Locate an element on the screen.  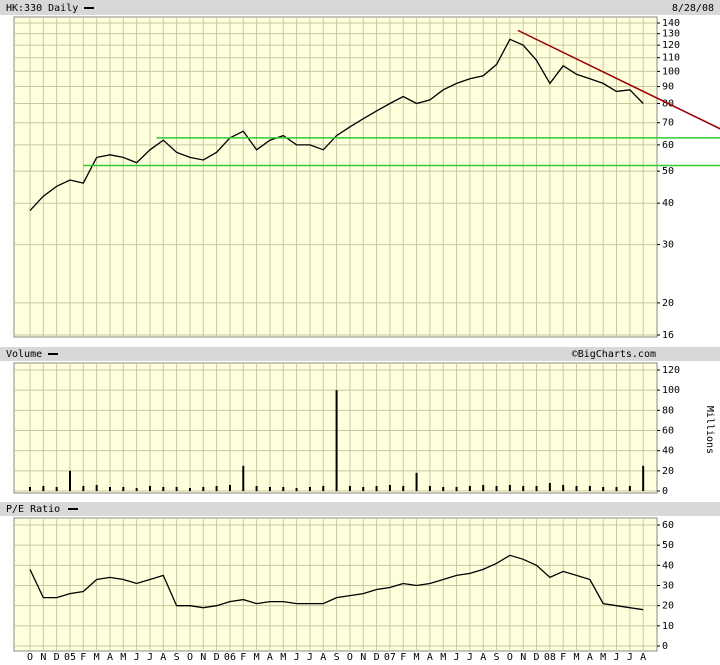
x-tick-label: 06 is located at coordinates (230, 657).